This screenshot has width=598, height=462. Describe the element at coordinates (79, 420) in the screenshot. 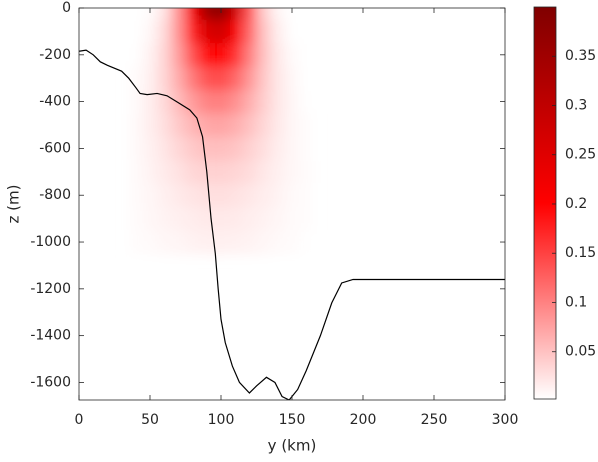

I see `x-tick-label: 0` at that location.